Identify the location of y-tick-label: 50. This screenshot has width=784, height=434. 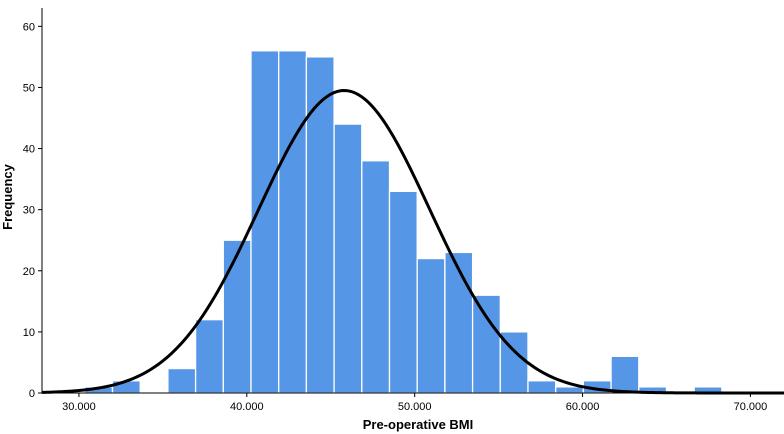
(29, 88).